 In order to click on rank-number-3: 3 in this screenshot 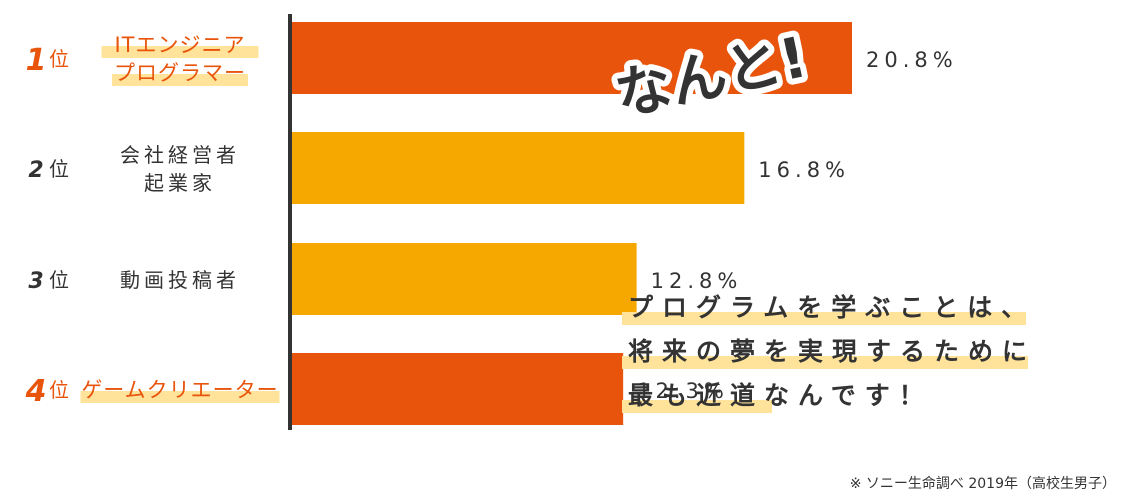, I will do `click(35, 281)`.